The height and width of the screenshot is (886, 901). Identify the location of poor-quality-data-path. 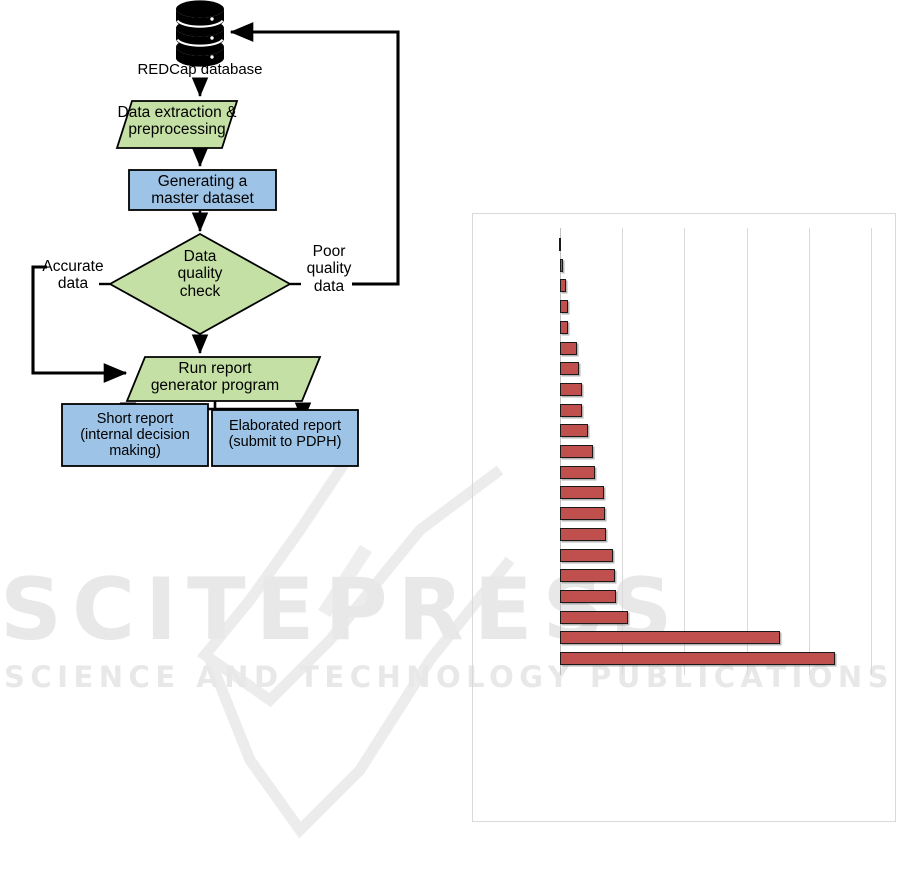
(314, 154).